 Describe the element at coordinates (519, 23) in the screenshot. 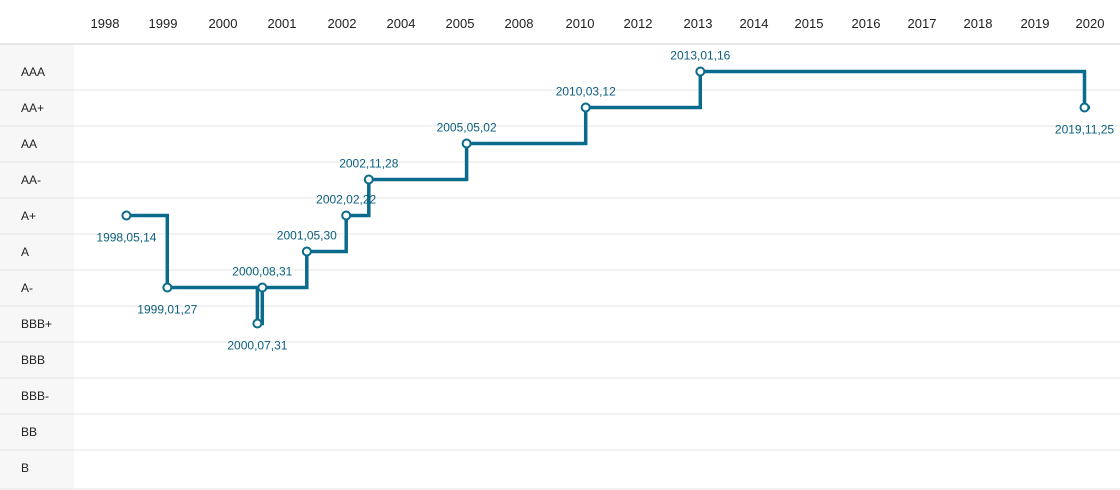

I see `year-tick-label: 2008` at that location.